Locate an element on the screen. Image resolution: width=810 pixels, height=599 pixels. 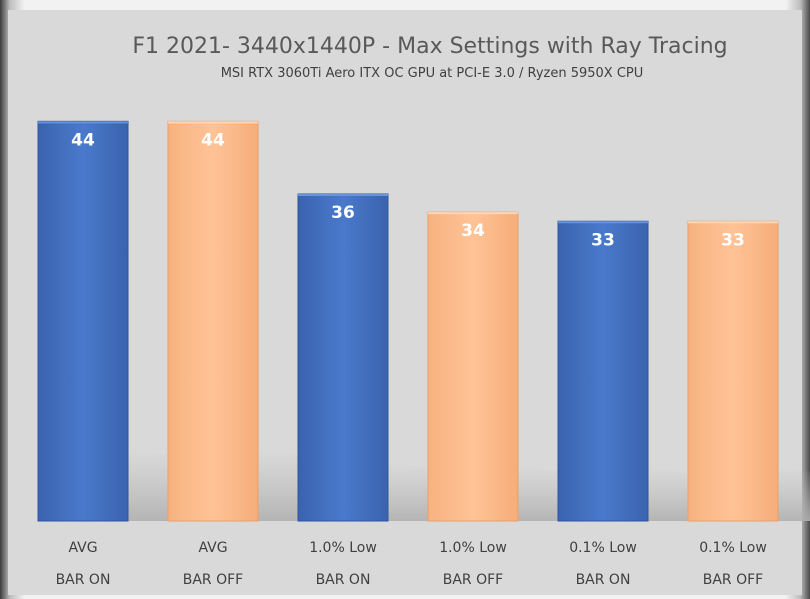
data-label-2: 44 is located at coordinates (213, 140).